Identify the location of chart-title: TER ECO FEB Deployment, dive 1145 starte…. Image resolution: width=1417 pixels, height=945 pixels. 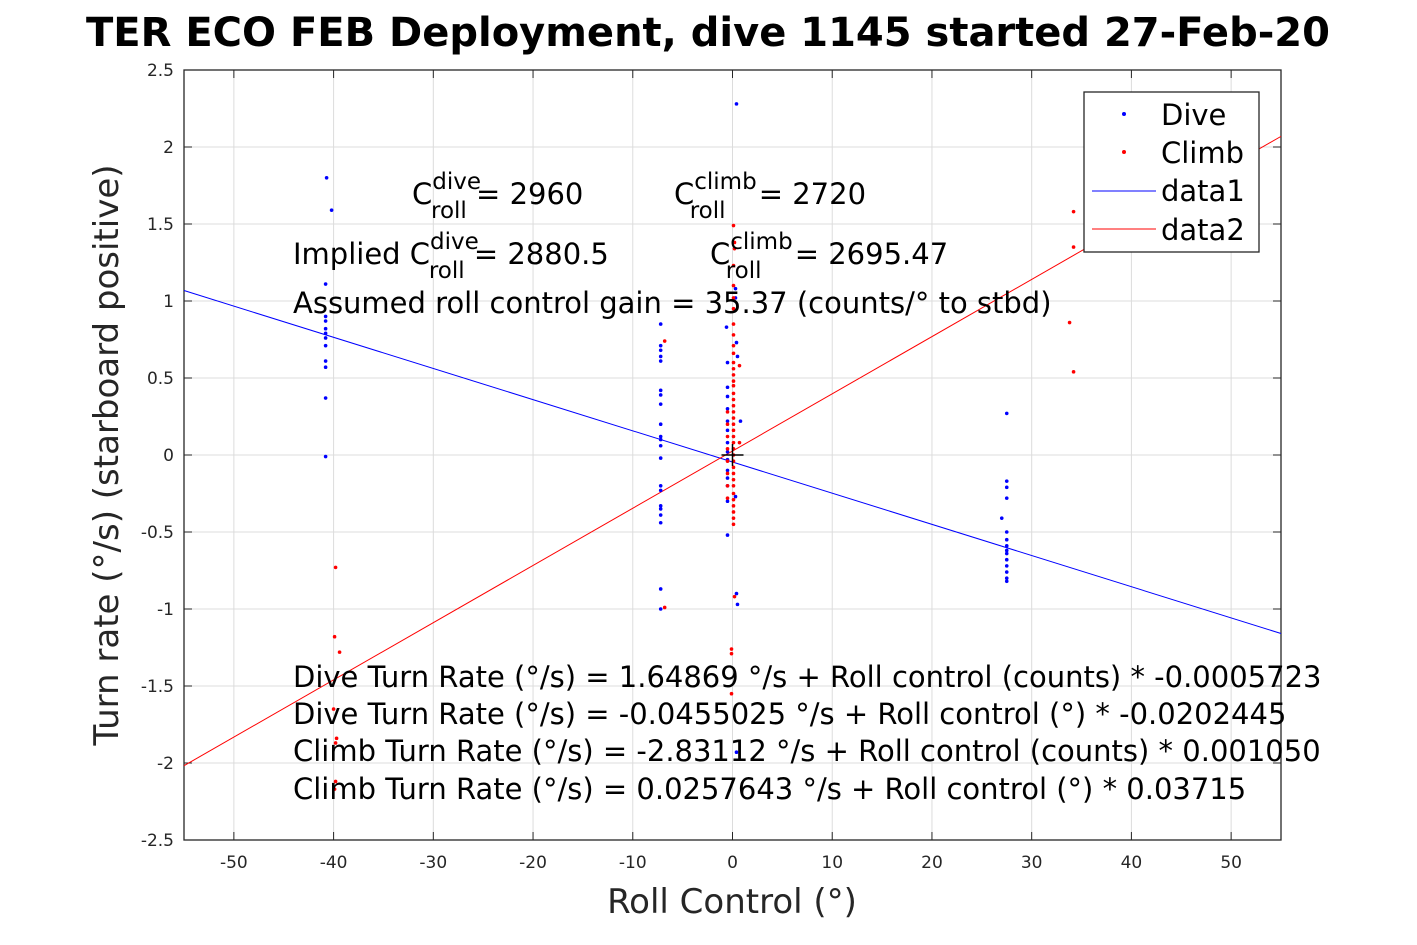
(708, 33).